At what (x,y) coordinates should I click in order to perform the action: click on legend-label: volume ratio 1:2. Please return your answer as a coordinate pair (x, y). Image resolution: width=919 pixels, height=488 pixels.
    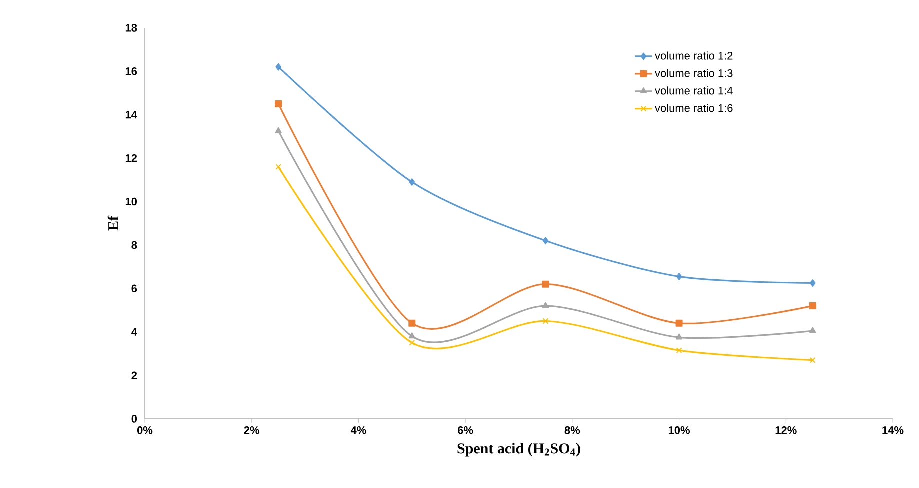
    Looking at the image, I should click on (694, 56).